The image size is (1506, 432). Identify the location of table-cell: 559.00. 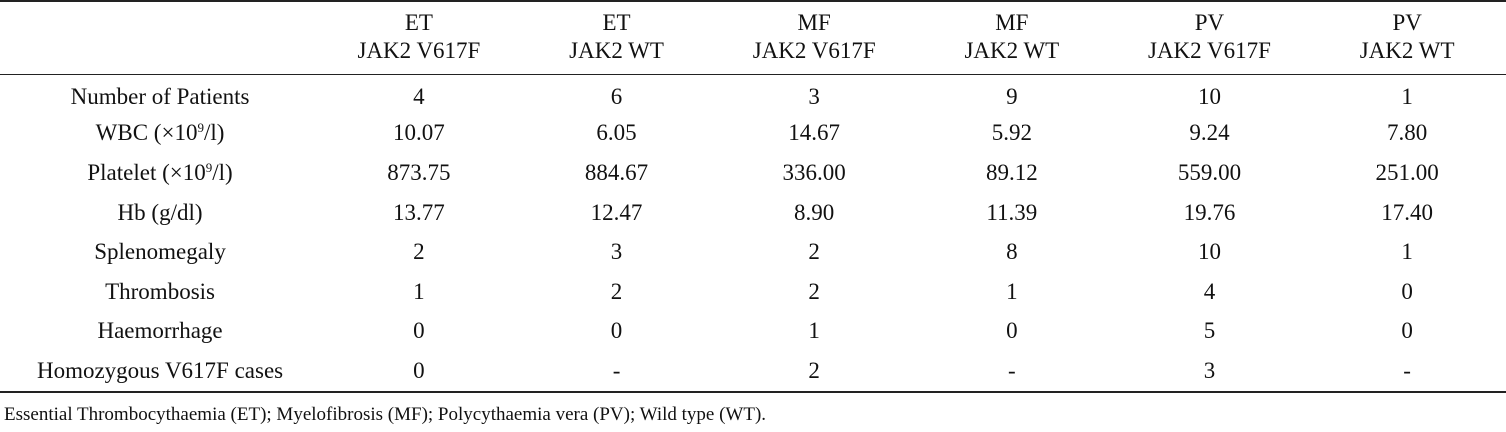
(1209, 172).